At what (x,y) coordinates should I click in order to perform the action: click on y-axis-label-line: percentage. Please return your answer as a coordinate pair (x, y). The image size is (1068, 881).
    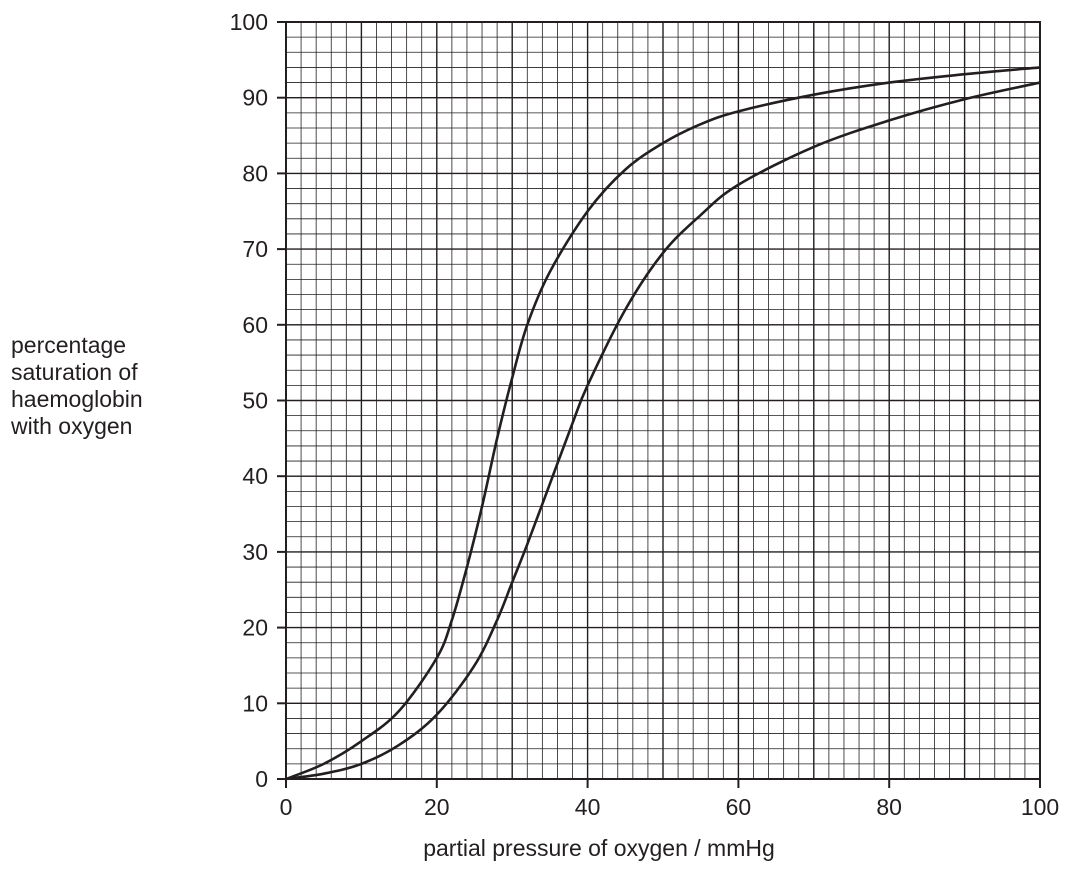
    Looking at the image, I should click on (69, 345).